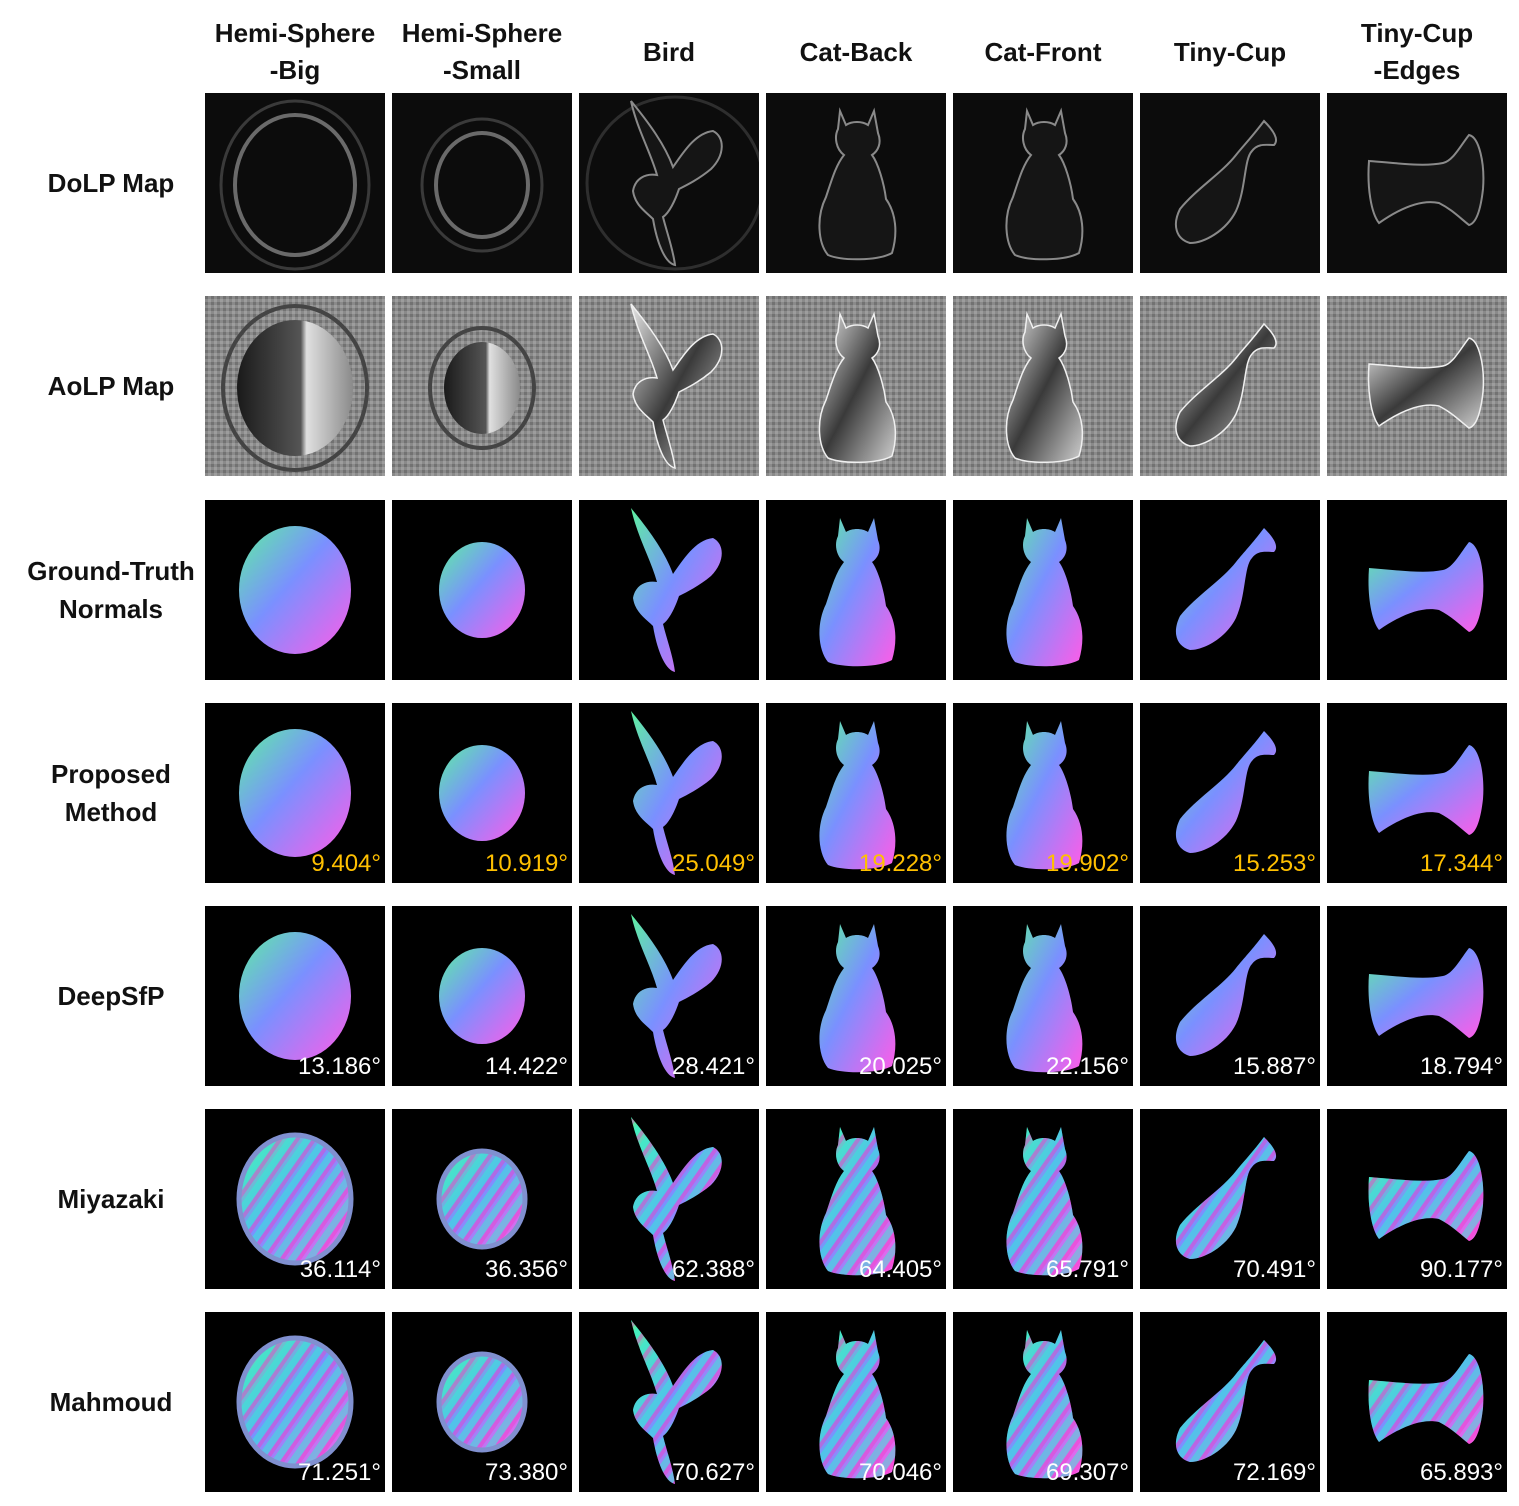 This screenshot has height=1506, width=1519. I want to click on result-image-cat-back: 19.228°, so click(856, 793).